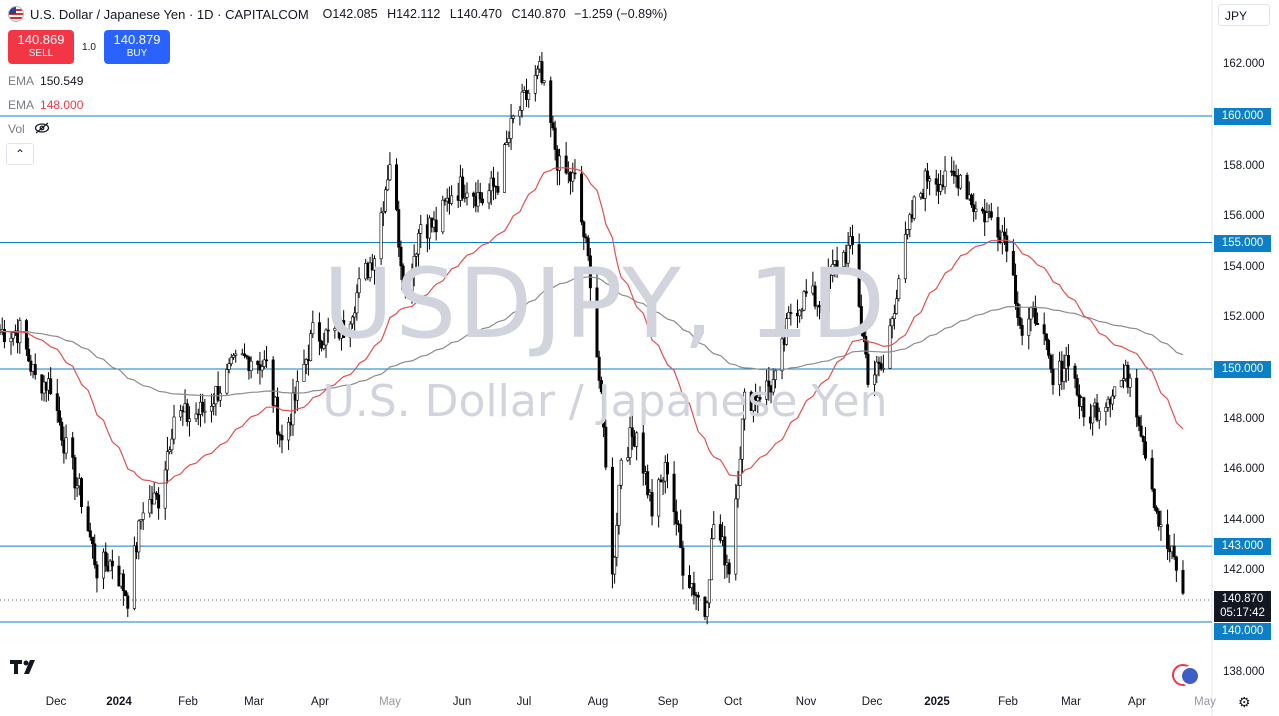 This screenshot has height=716, width=1279. What do you see at coordinates (29, 129) in the screenshot?
I see `indicator-volume: Vol` at bounding box center [29, 129].